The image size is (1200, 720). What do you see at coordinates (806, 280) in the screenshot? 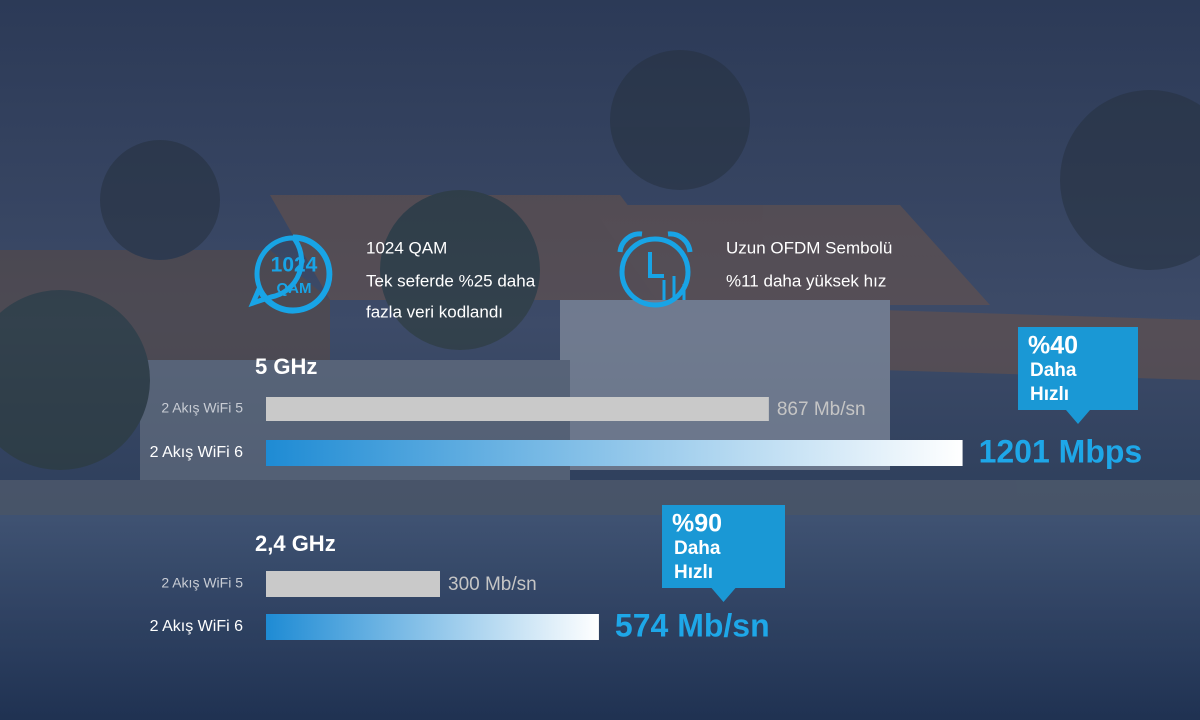
I see `feature-line: %11 daha yüksek hız` at bounding box center [806, 280].